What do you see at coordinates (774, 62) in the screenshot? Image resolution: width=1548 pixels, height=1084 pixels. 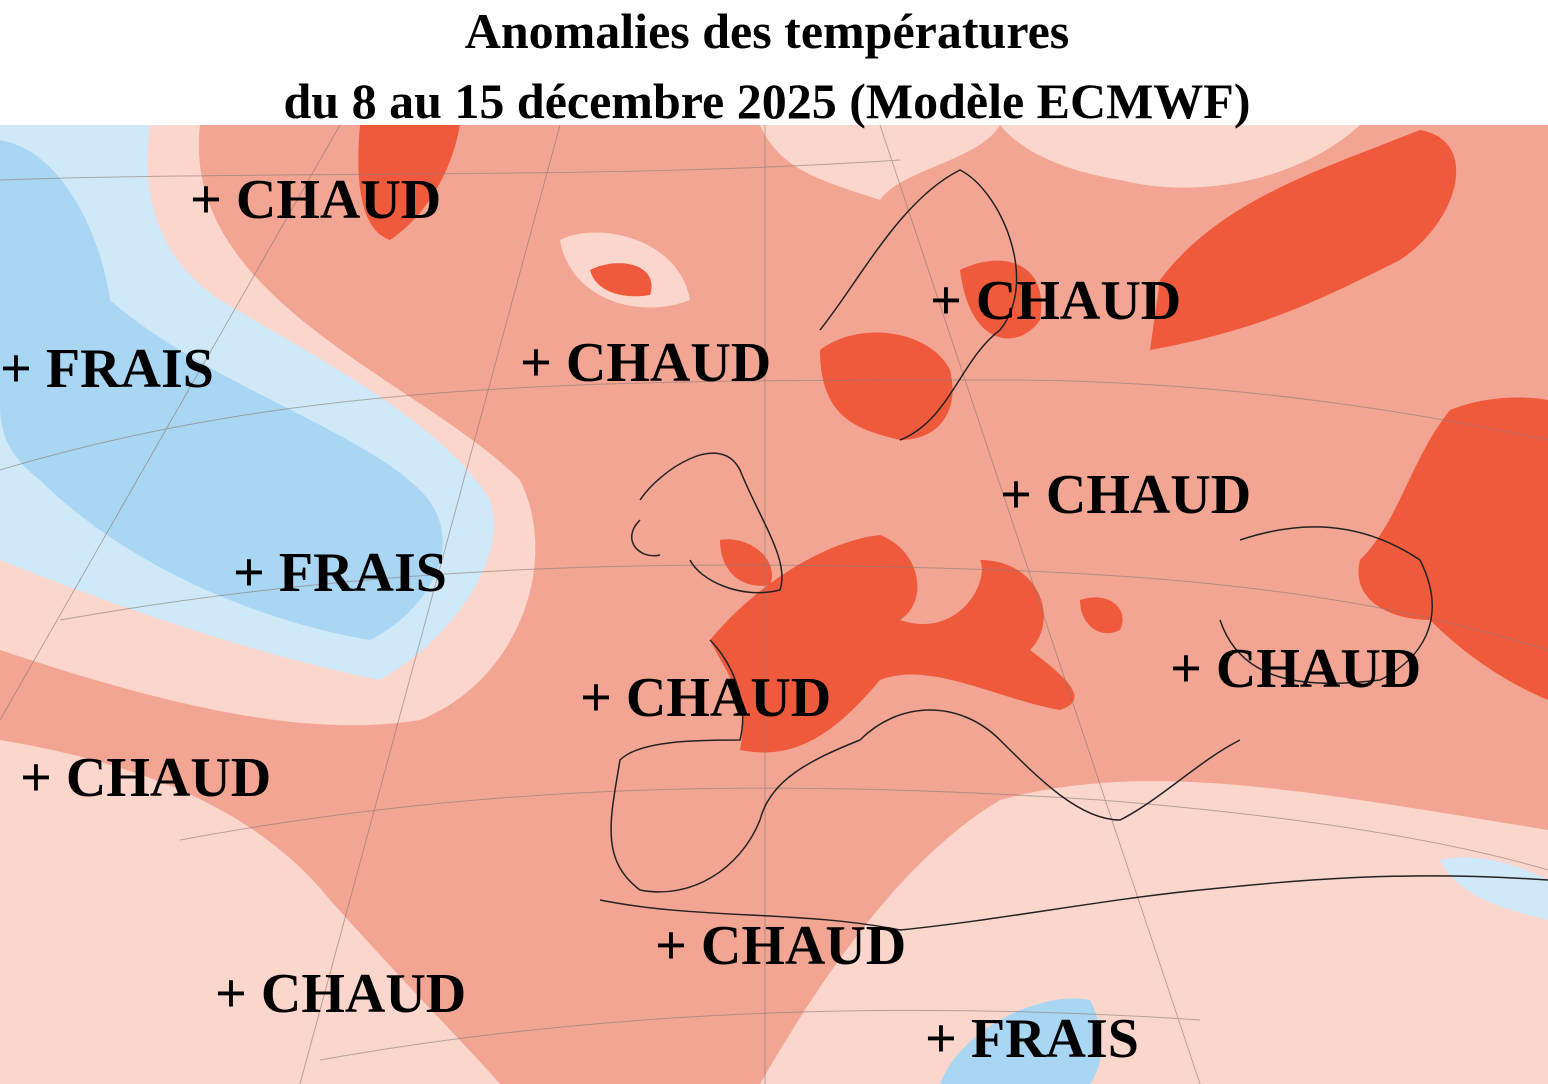 I see `title-background` at bounding box center [774, 62].